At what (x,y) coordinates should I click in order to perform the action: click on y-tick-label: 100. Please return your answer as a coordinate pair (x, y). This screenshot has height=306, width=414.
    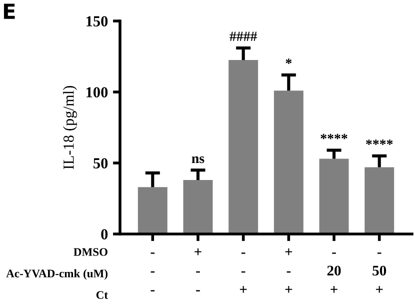
    Looking at the image, I should click on (97, 92).